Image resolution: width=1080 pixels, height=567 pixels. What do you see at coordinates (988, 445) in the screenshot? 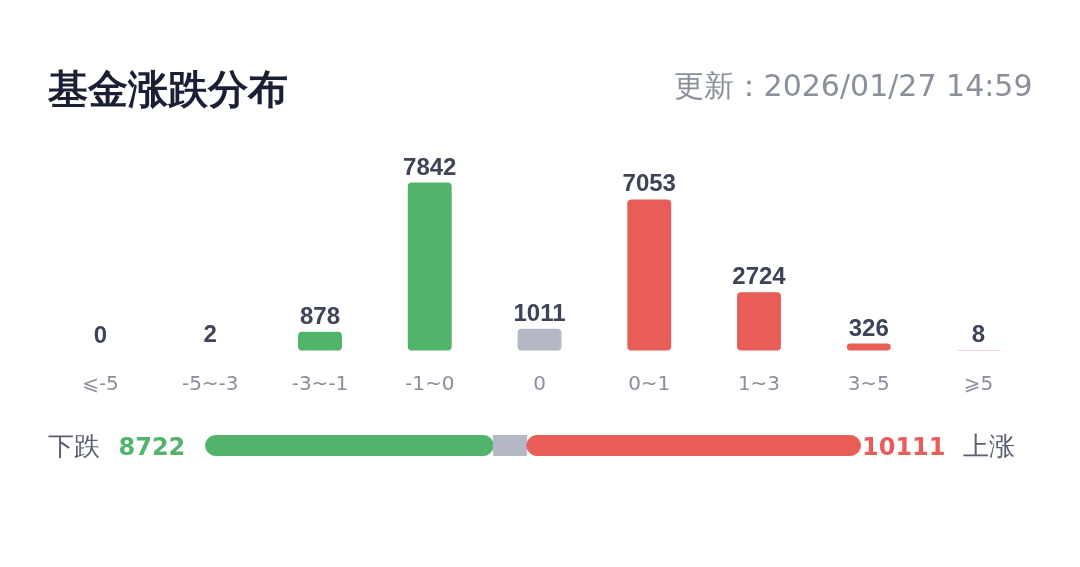
I see `text: 上涨` at bounding box center [988, 445].